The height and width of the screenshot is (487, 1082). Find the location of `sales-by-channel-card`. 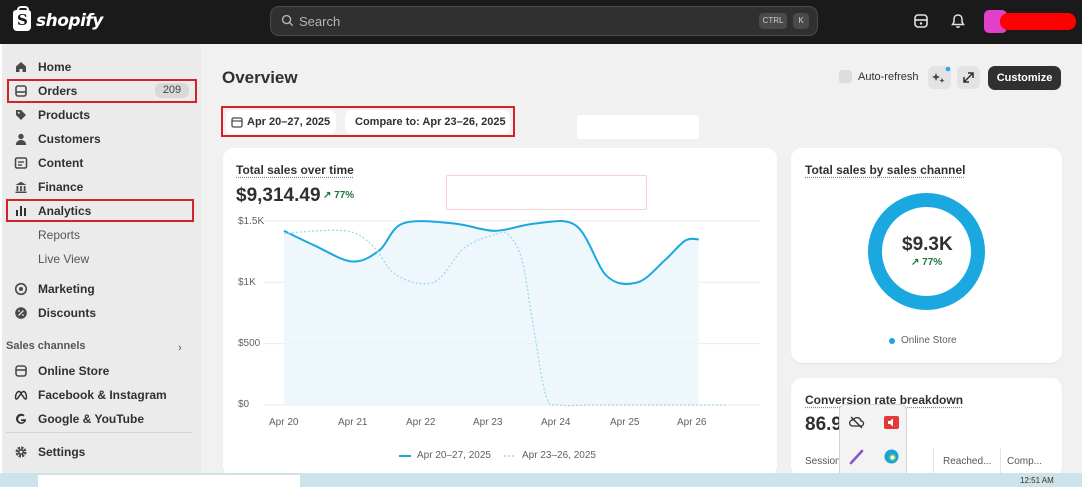

sales-by-channel-card is located at coordinates (926, 255).